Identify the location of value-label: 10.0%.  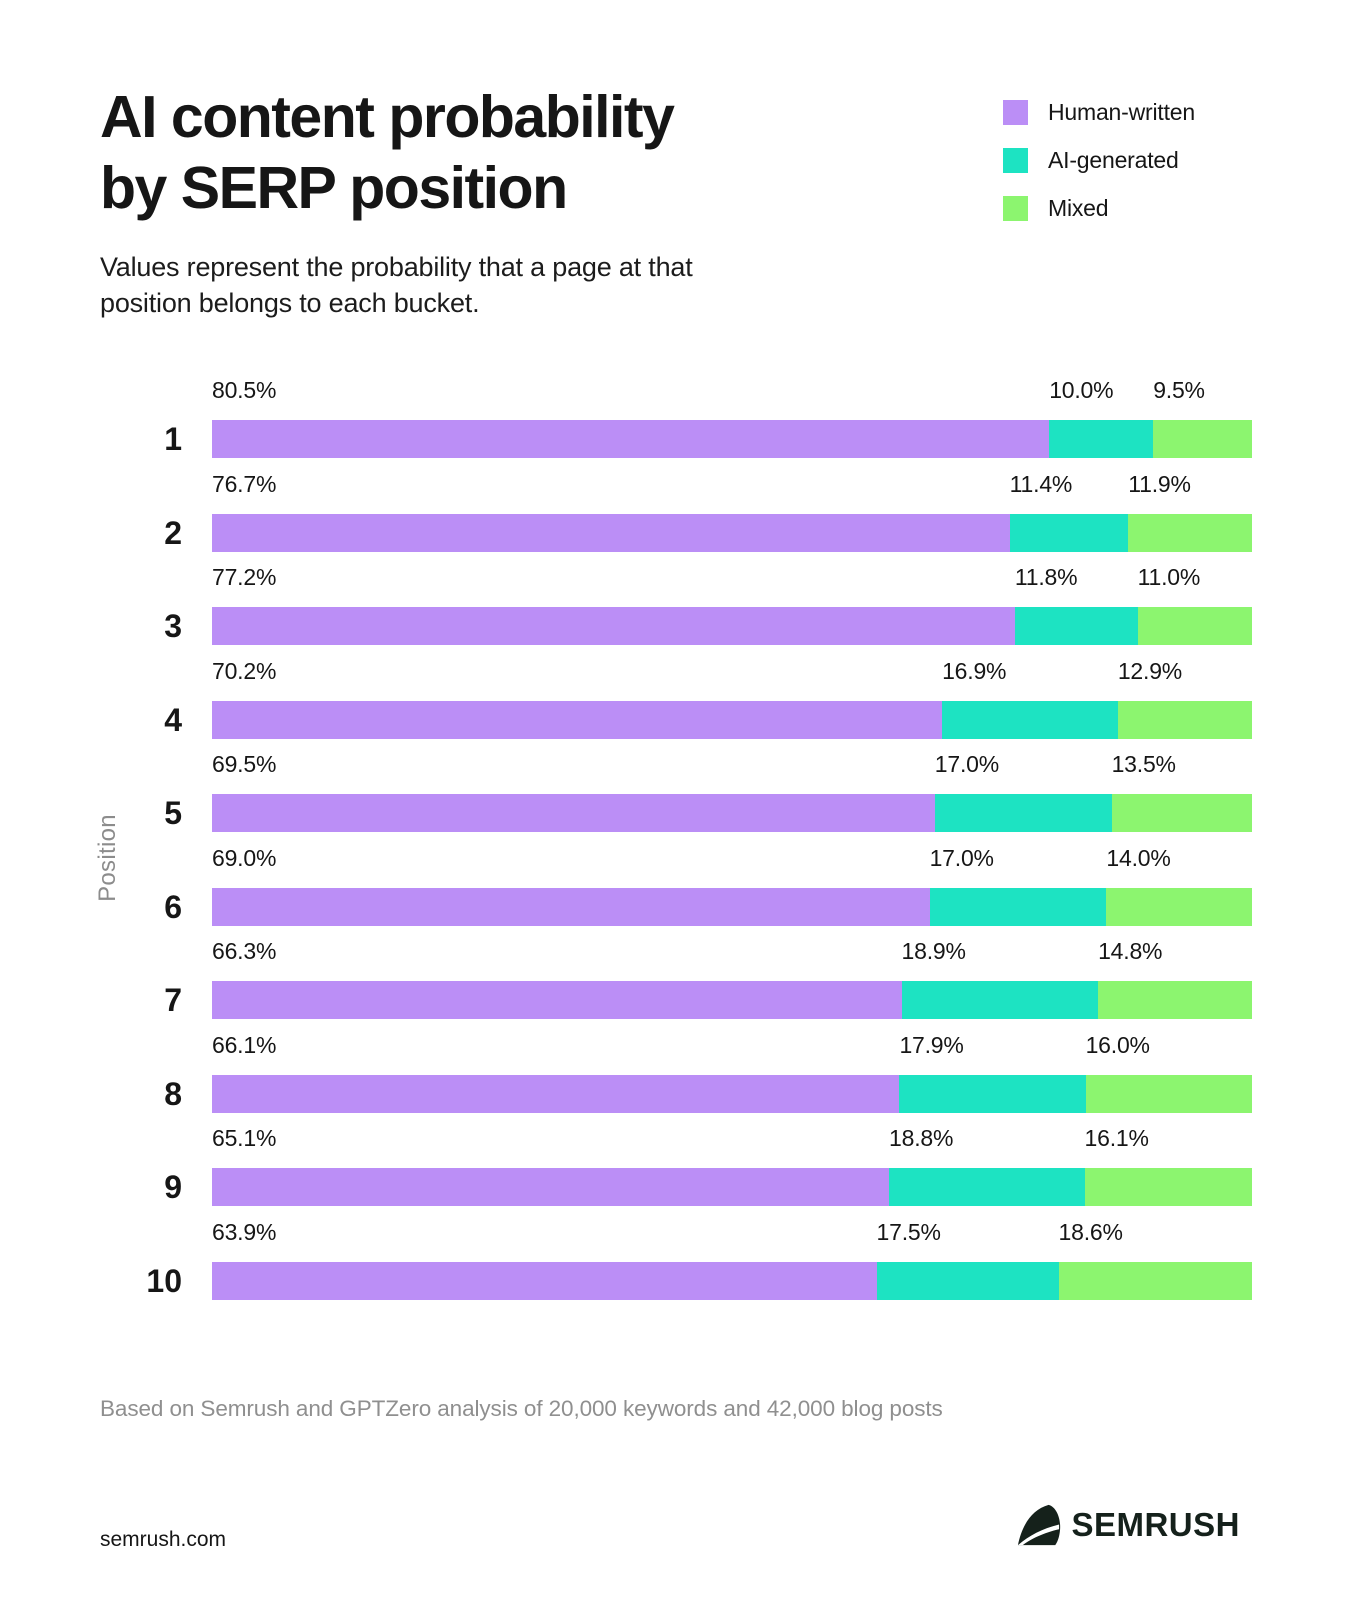
(1081, 390).